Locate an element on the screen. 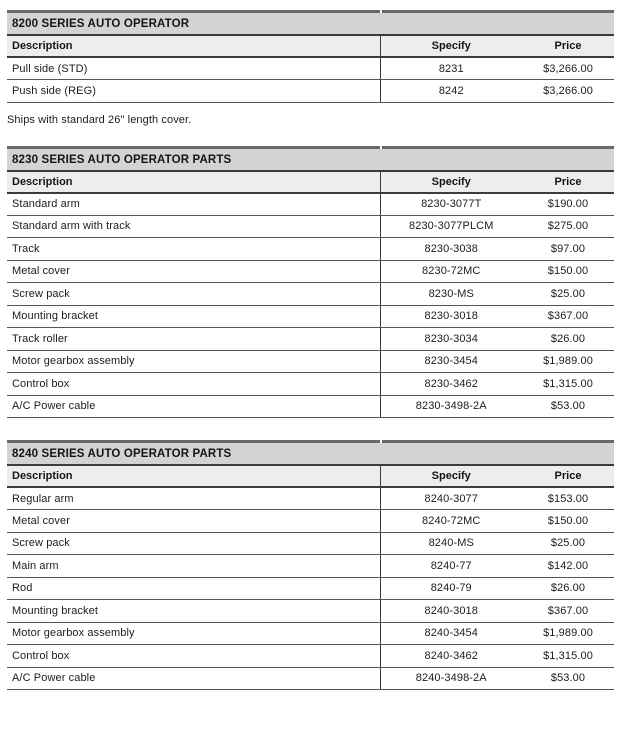 This screenshot has height=736, width=621. cell-specify: 8230-3018 is located at coordinates (450, 316).